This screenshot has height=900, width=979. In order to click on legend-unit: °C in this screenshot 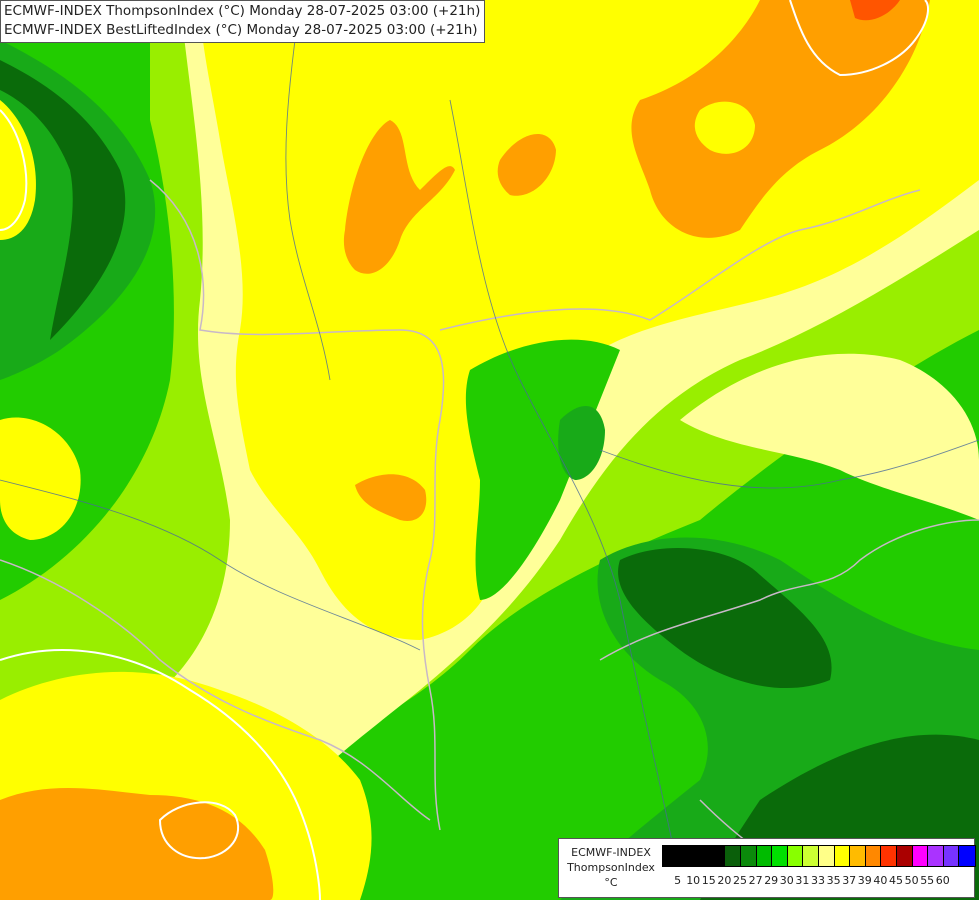, I will do `click(611, 882)`.